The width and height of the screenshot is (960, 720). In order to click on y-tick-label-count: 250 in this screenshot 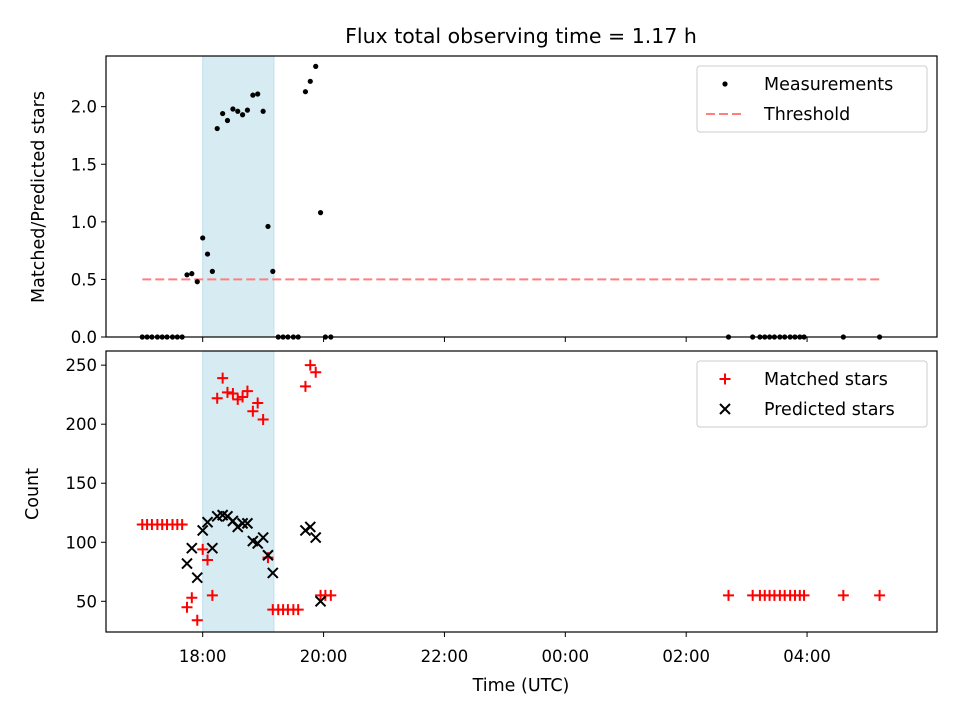, I will do `click(82, 365)`.